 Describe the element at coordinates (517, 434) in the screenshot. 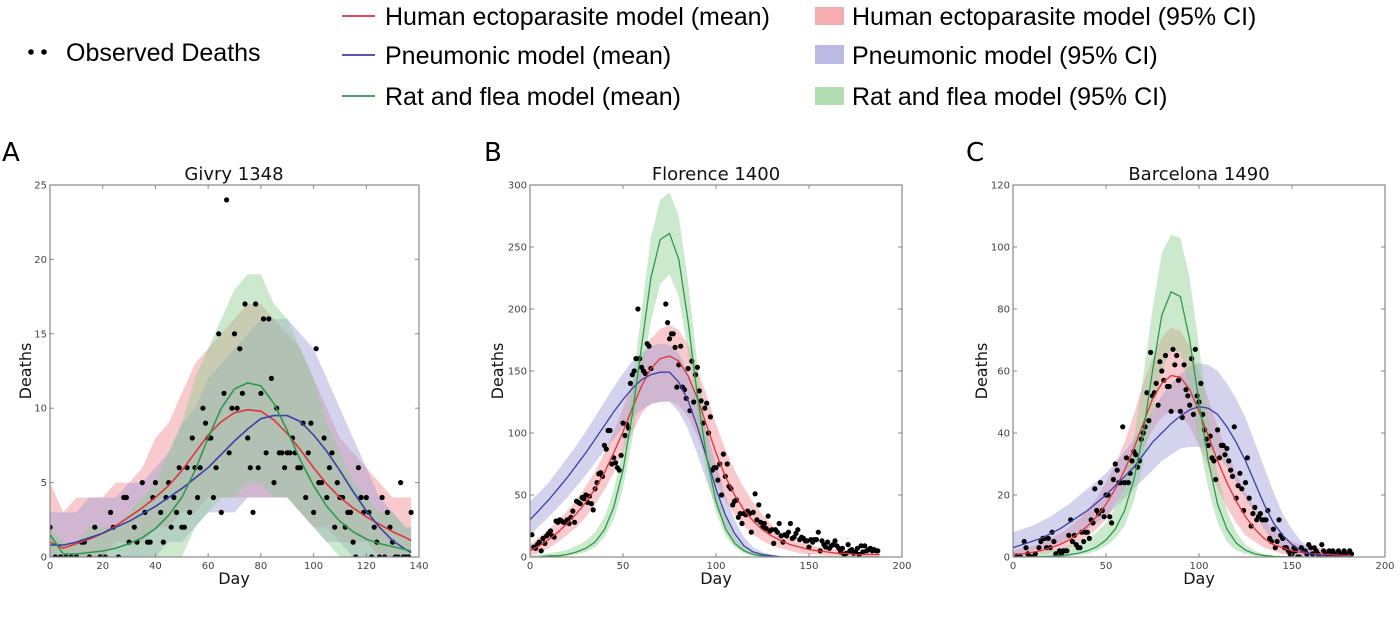

I see `y-tick-label: 100` at that location.